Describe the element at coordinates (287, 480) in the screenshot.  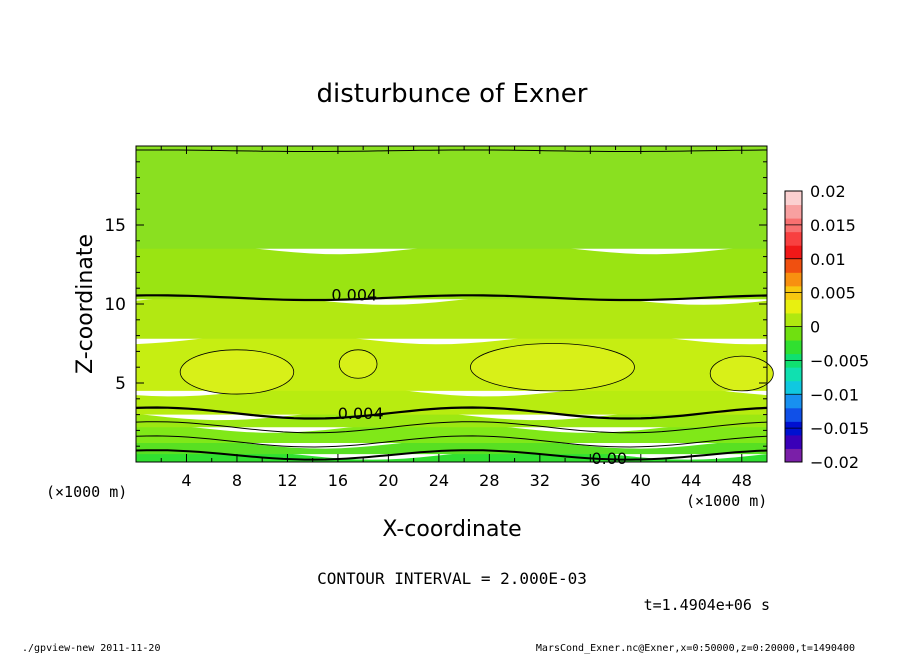
I see `x-tick-label: 12` at that location.